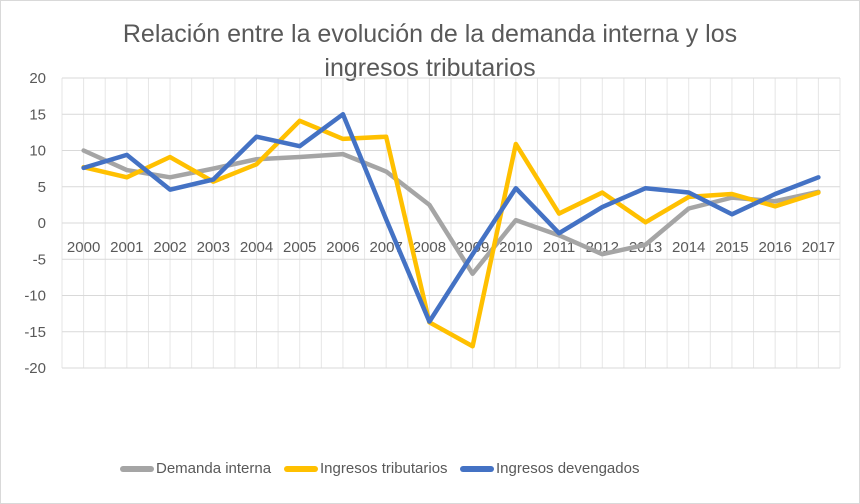  Describe the element at coordinates (256, 247) in the screenshot. I see `x-tick-label: 2004` at that location.